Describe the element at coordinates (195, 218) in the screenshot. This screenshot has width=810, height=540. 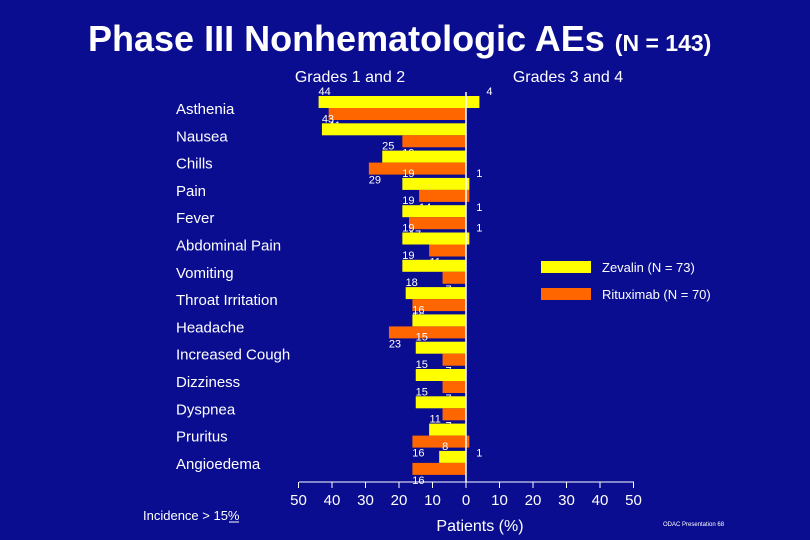
I see `category-label: Fever` at that location.